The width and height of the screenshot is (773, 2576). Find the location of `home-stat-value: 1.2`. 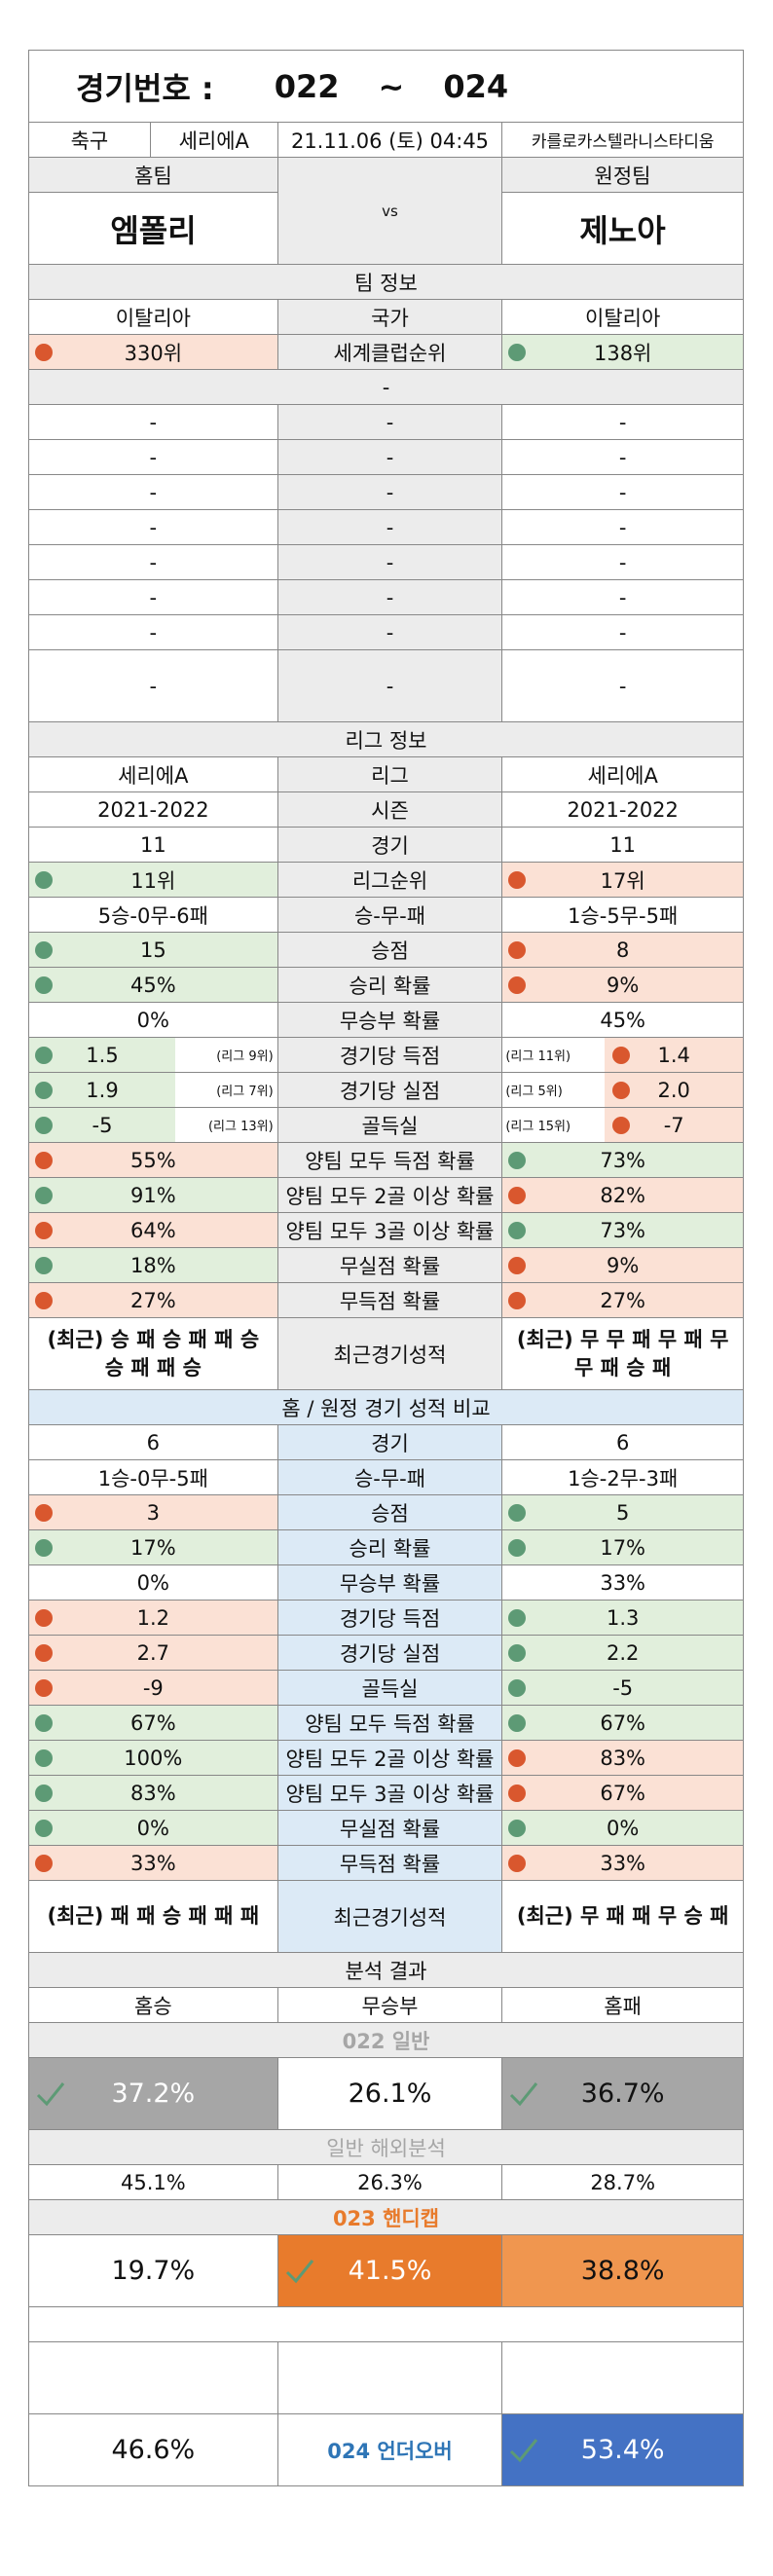

home-stat-value: 1.2 is located at coordinates (153, 1617).